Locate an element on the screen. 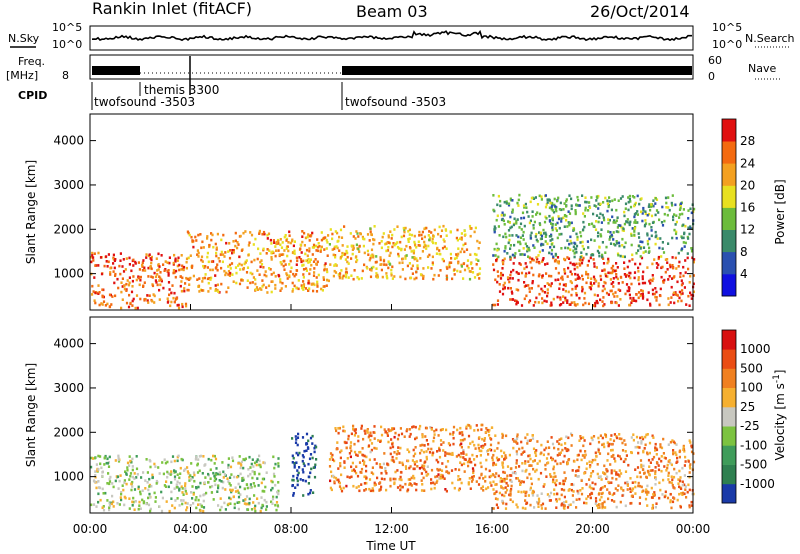 Image resolution: width=800 pixels, height=554 pixels. colorbar-tick-label: 1000 is located at coordinates (755, 349).